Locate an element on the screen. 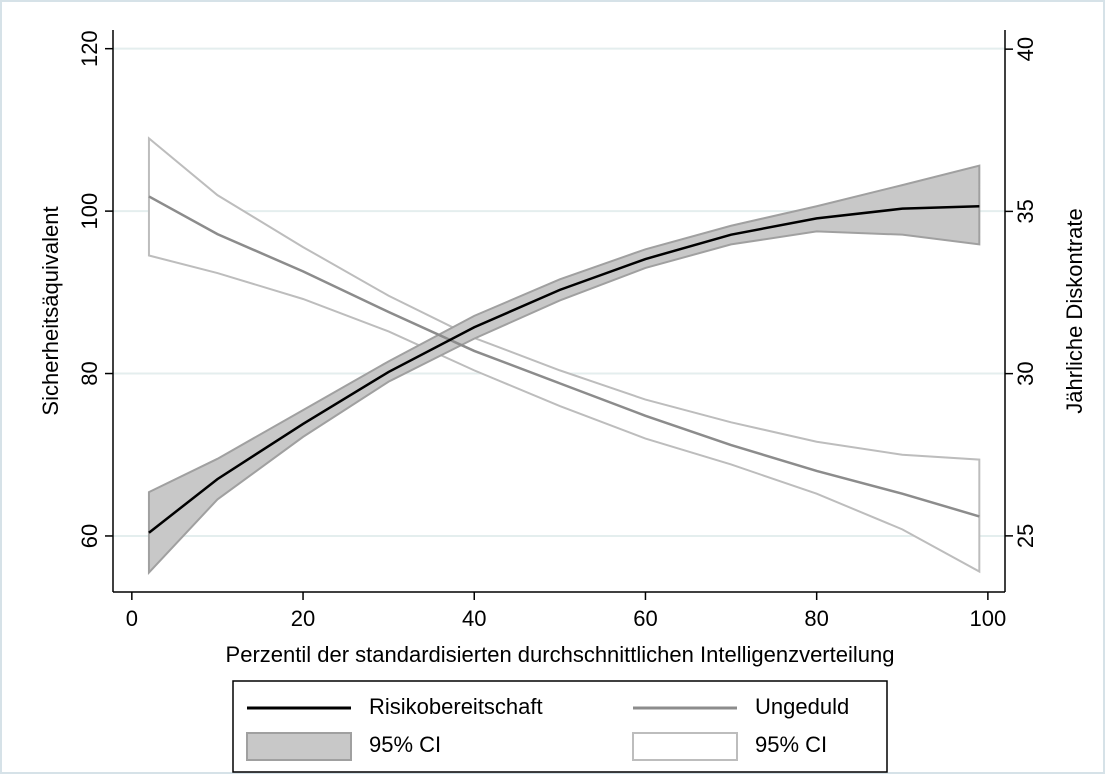 The width and height of the screenshot is (1105, 774). y2-tick-label: 25 is located at coordinates (1025, 536).